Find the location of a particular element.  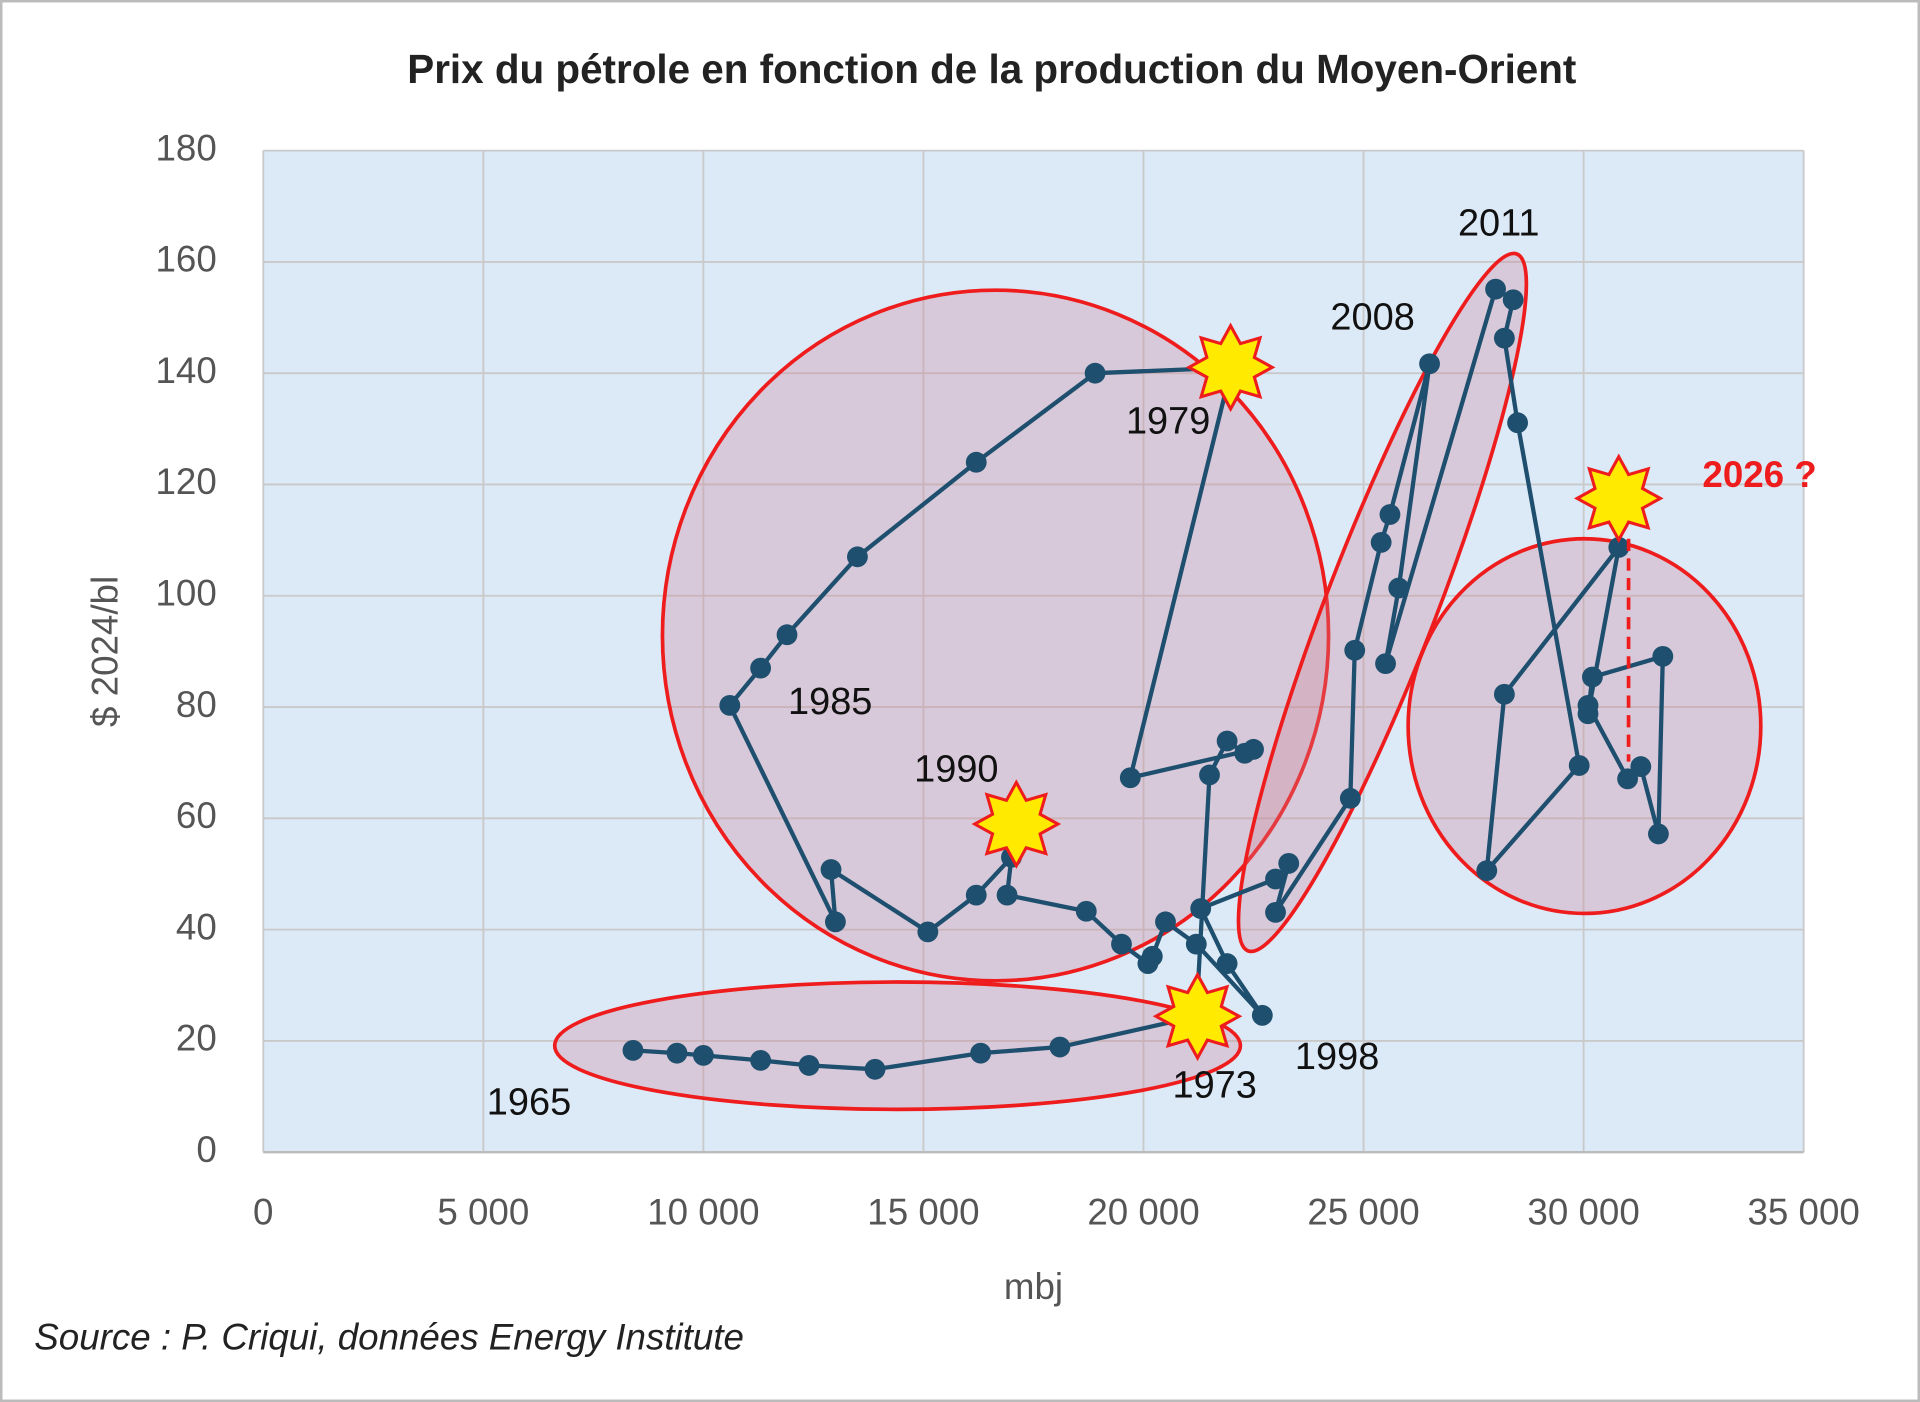

annotation: 2008 is located at coordinates (1372, 318).